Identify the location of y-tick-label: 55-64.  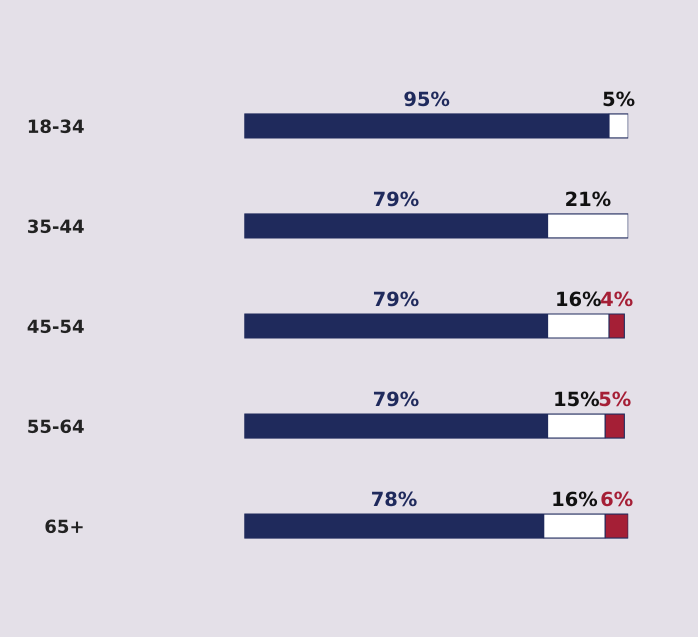
(56, 426).